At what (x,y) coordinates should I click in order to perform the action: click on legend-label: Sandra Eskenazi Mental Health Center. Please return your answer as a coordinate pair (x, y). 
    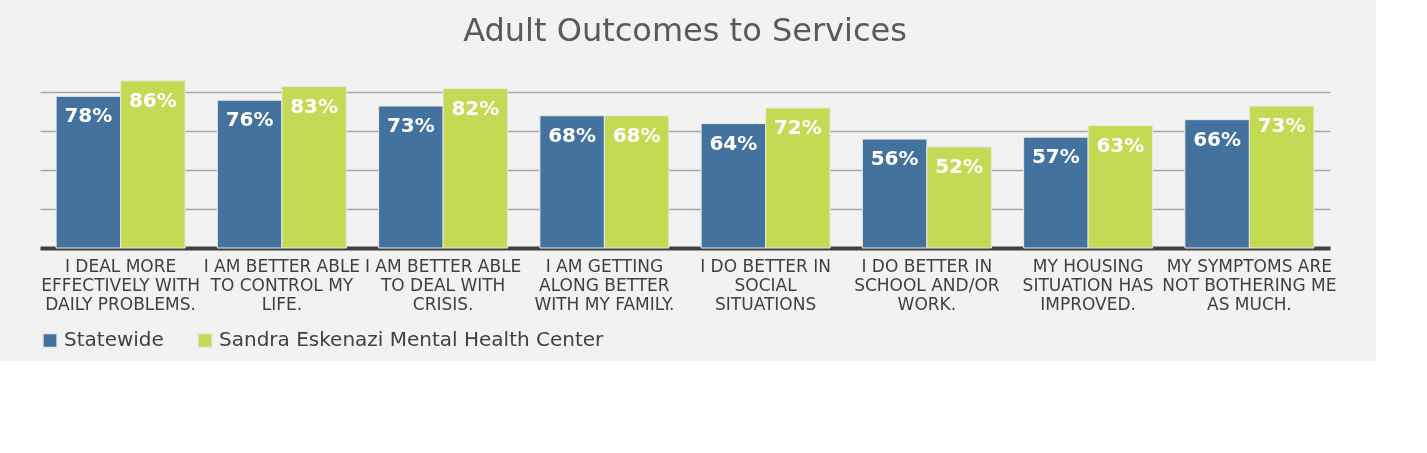
    Looking at the image, I should click on (412, 339).